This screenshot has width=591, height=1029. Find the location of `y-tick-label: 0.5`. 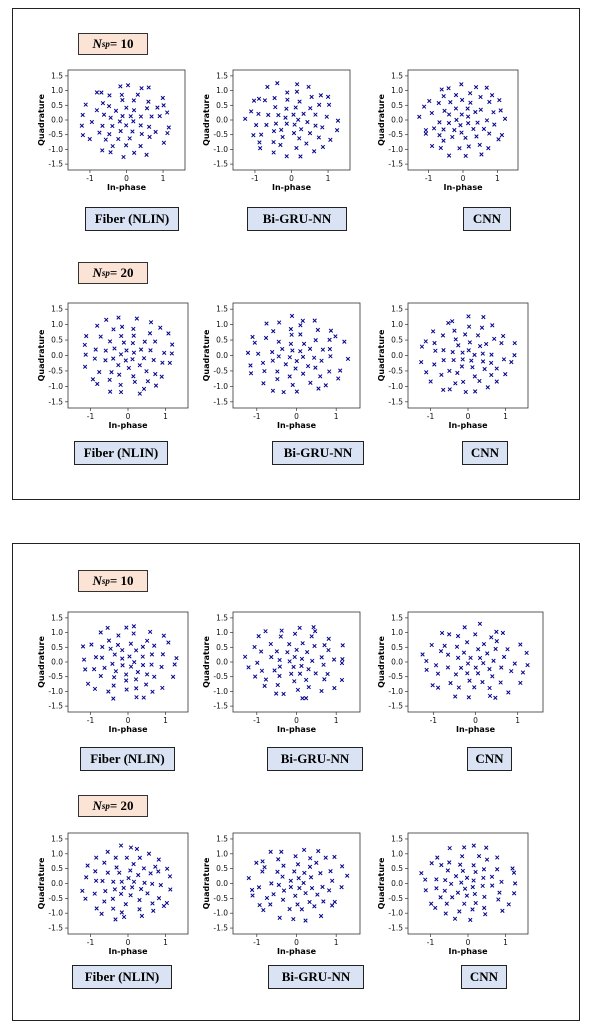

y-tick-label: 0.5 is located at coordinates (397, 340).